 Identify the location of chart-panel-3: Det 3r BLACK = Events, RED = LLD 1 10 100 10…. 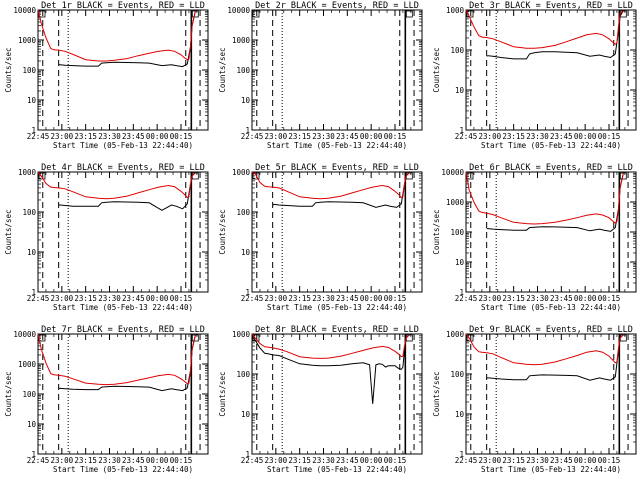
(534, 75).